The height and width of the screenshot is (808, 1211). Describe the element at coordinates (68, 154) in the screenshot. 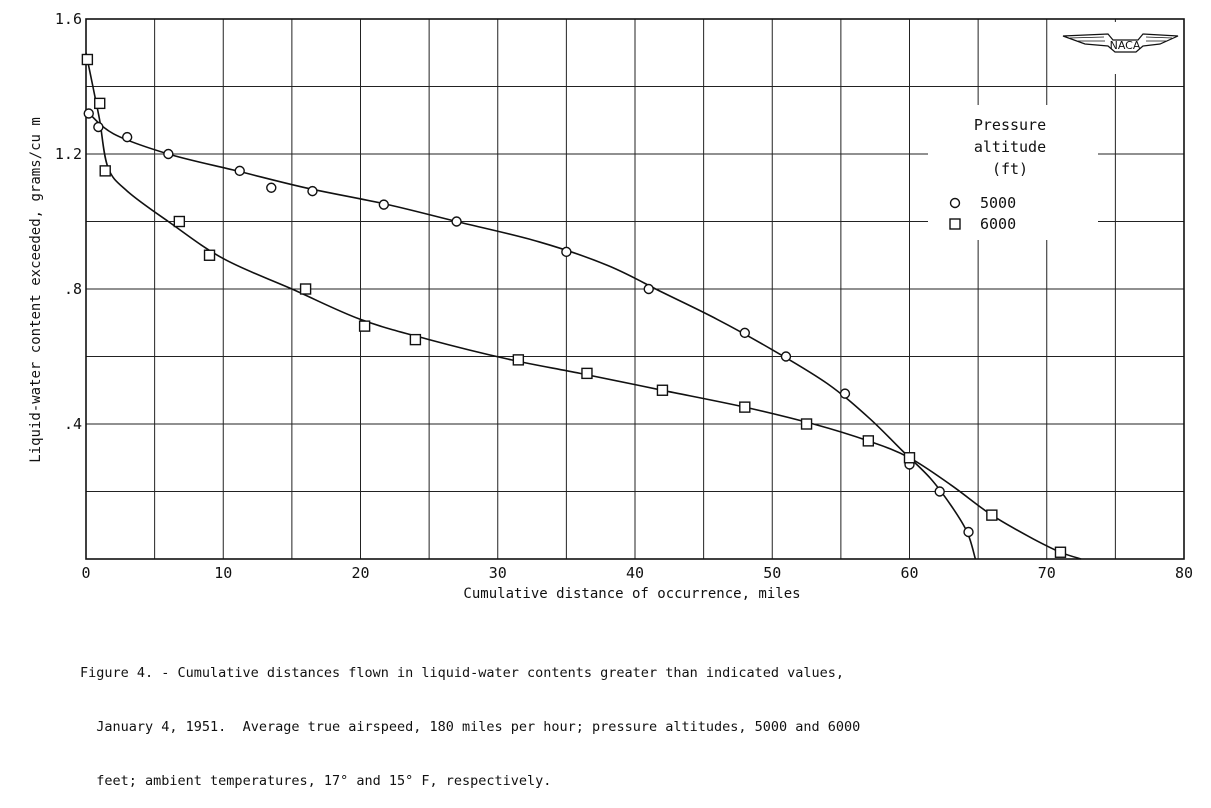

I see `y-tick-label: 1.2` at that location.